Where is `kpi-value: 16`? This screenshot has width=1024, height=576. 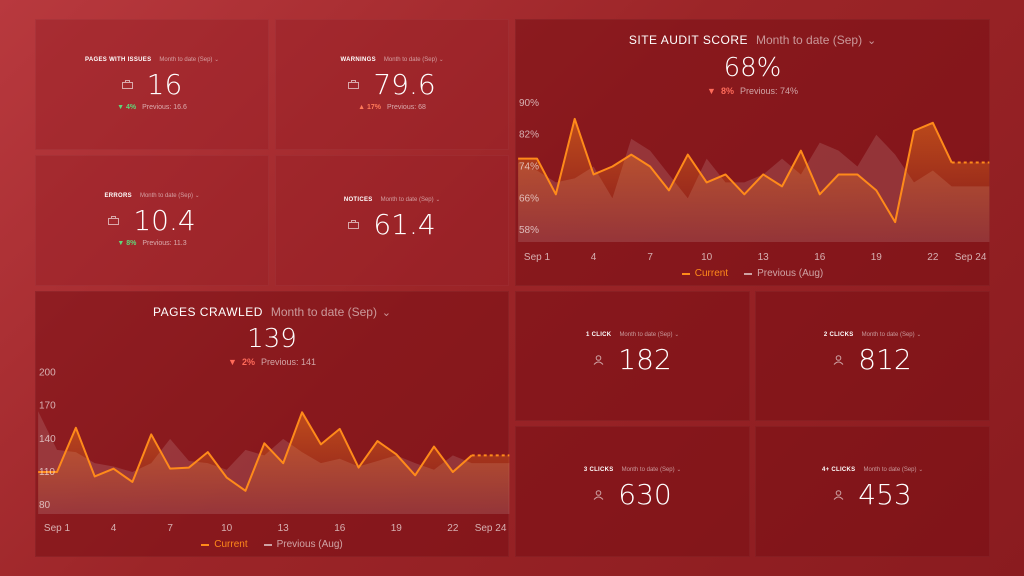 kpi-value: 16 is located at coordinates (164, 84).